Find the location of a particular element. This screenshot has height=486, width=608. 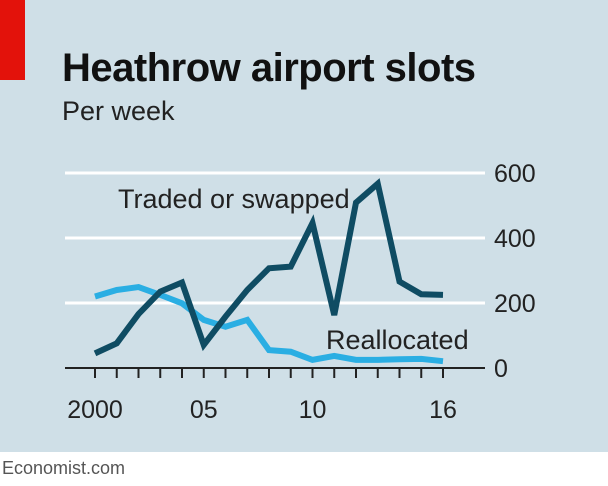

chart-subtitle: Per week is located at coordinates (118, 111).